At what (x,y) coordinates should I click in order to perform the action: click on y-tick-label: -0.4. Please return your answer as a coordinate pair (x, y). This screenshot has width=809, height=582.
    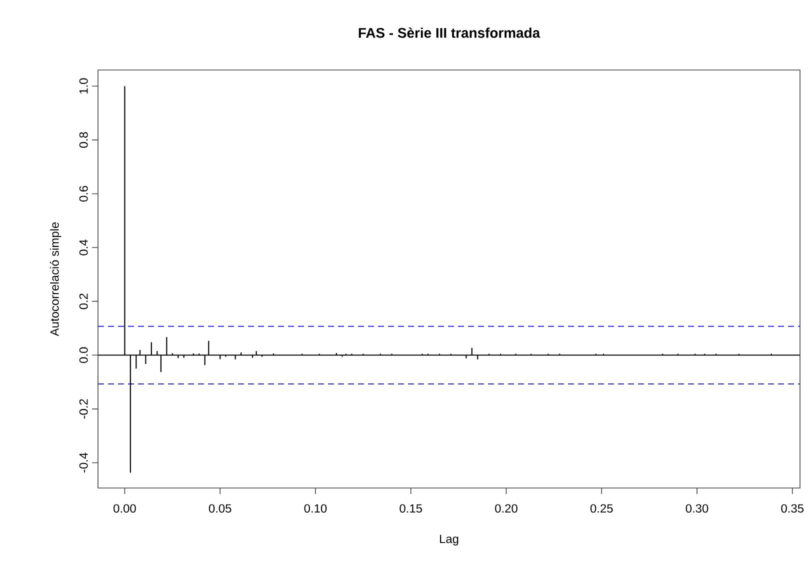
    Looking at the image, I should click on (83, 462).